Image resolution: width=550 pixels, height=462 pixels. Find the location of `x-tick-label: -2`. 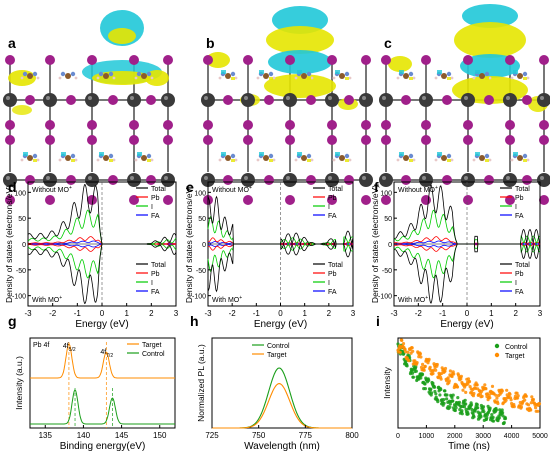

x-tick-label: -2 is located at coordinates (233, 313).